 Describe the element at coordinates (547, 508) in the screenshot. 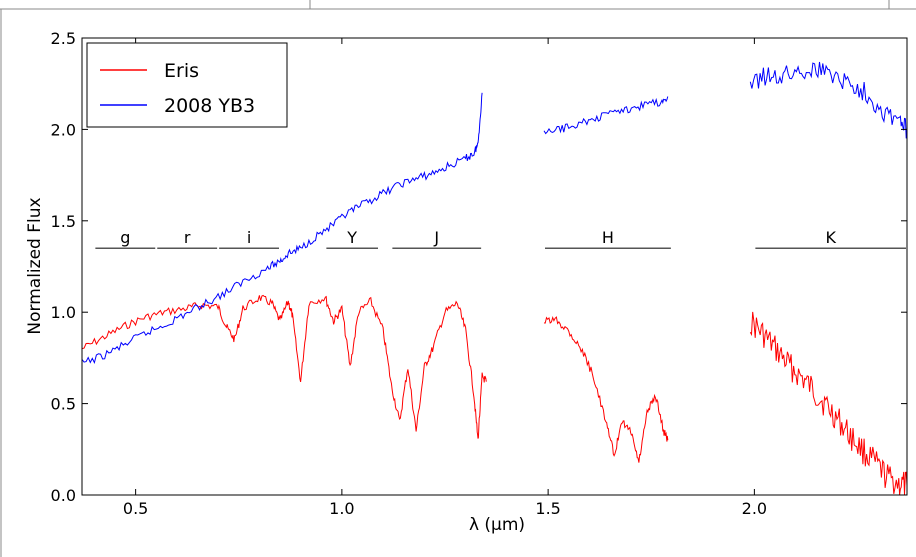

I see `x-tick-label-1.5: 1.5` at that location.